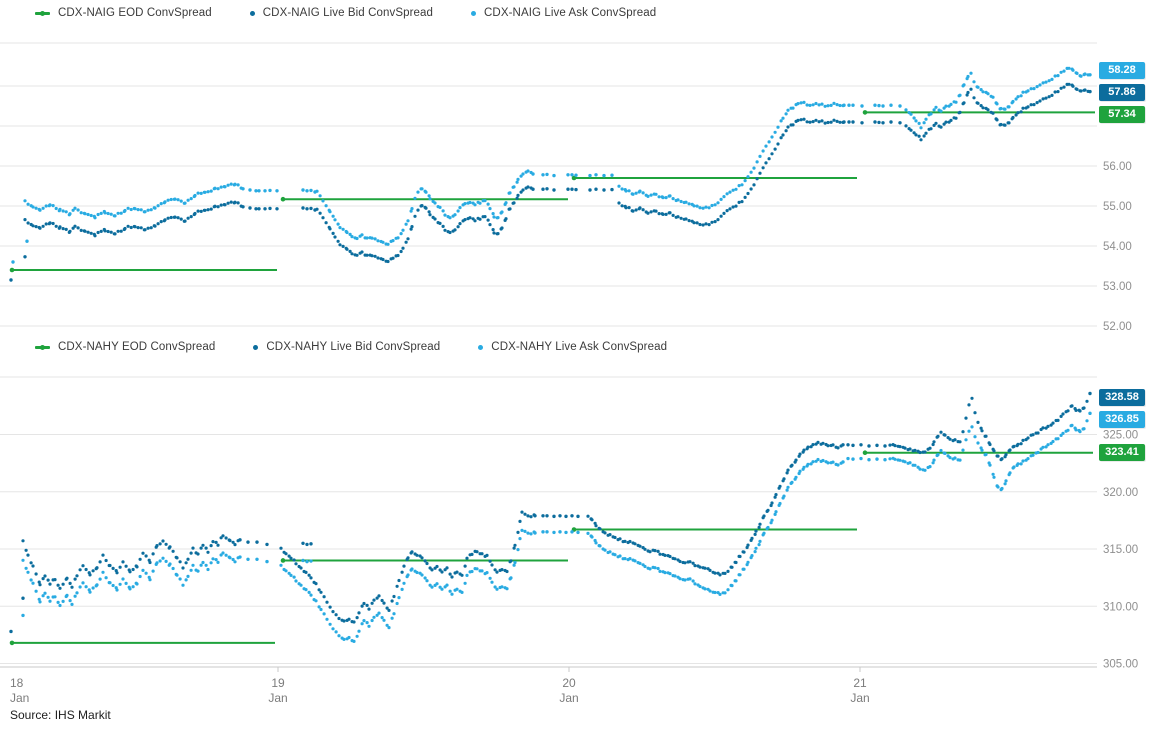 The image size is (1155, 730). Describe the element at coordinates (135, 13) in the screenshot. I see `legend-label: CDX-NAIG EOD ConvSpread` at that location.